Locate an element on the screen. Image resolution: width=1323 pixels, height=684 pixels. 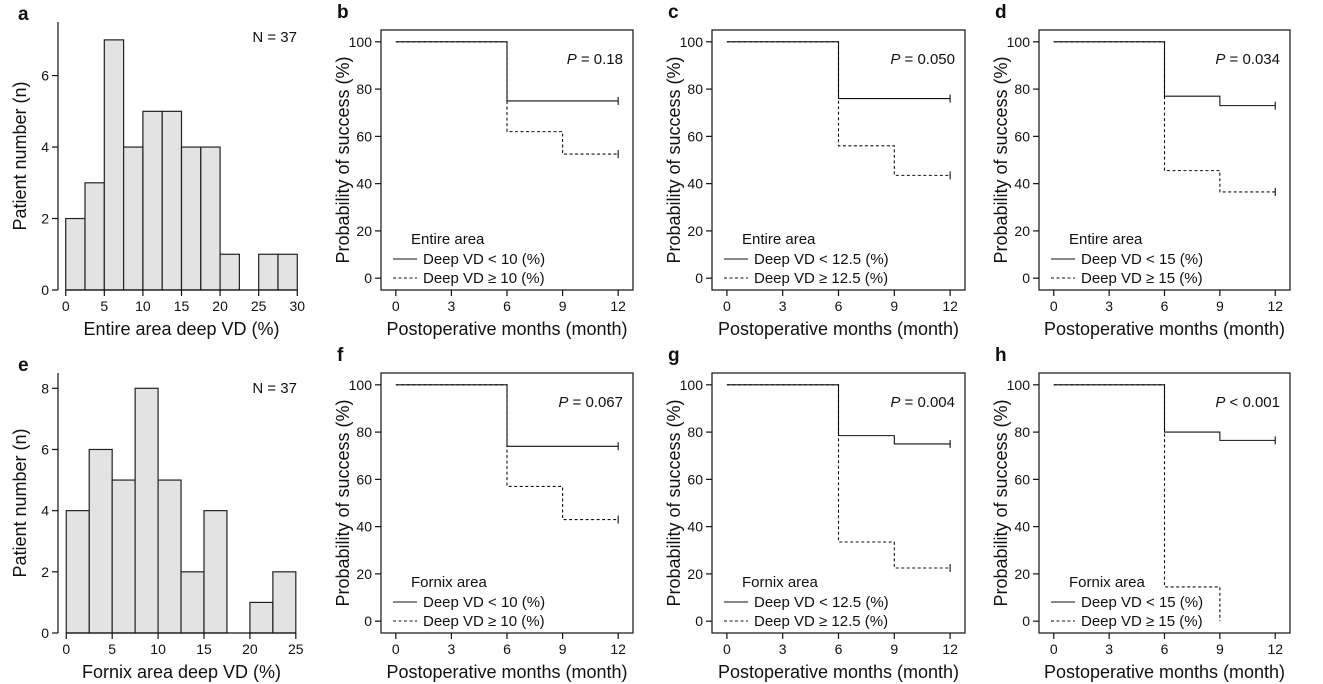
legend-label: Deep VD ≥ 15 (%) is located at coordinates (1142, 278).